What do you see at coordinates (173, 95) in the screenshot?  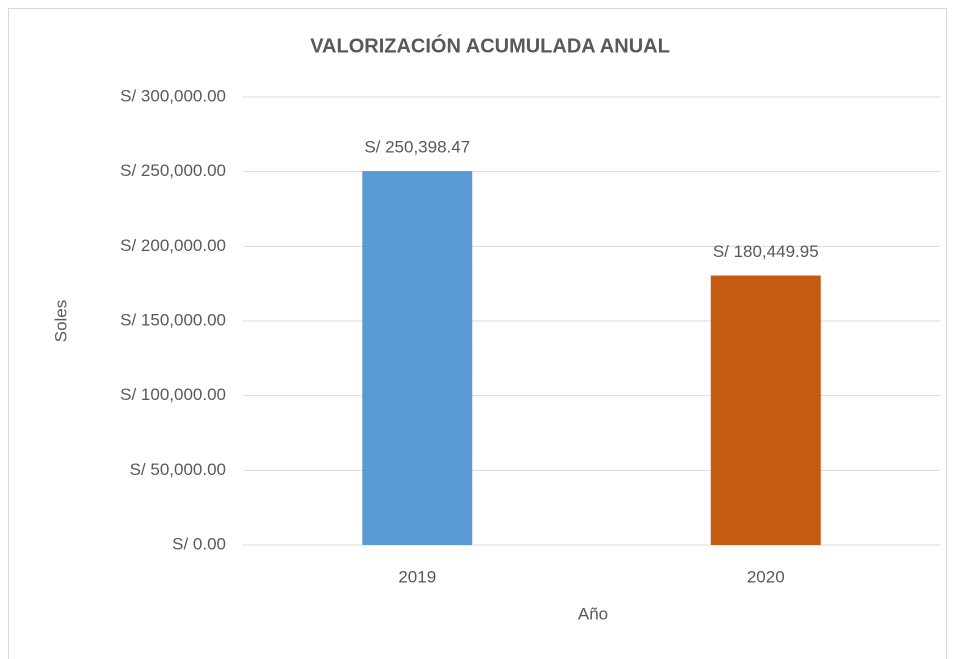 I see `y-tick-label: S/ 300,000.00` at bounding box center [173, 95].